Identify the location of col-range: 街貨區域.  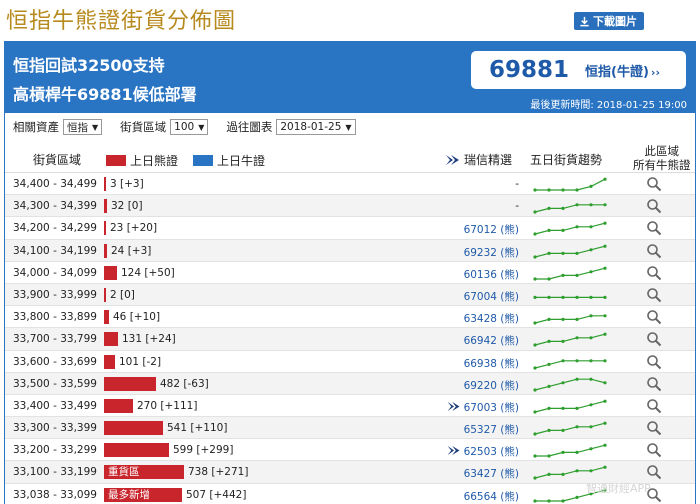
(57, 159).